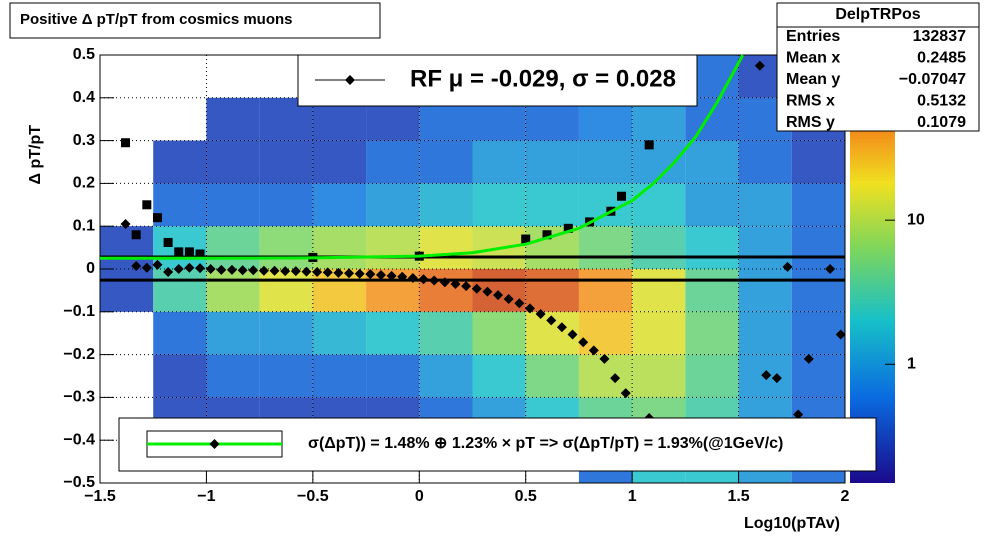 This screenshot has width=996, height=537. I want to click on stats-key: RMS y, so click(810, 122).